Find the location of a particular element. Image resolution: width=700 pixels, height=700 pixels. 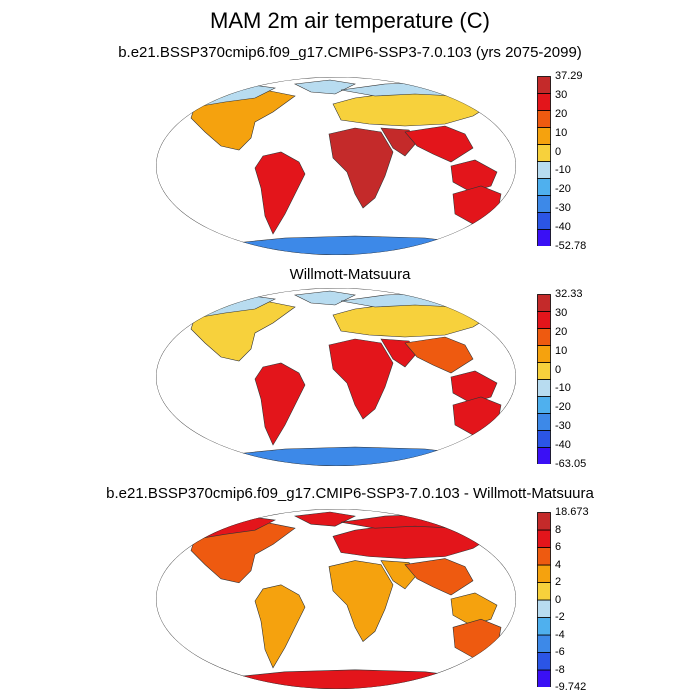

colorbar-tick-label: 2 is located at coordinates (558, 582).